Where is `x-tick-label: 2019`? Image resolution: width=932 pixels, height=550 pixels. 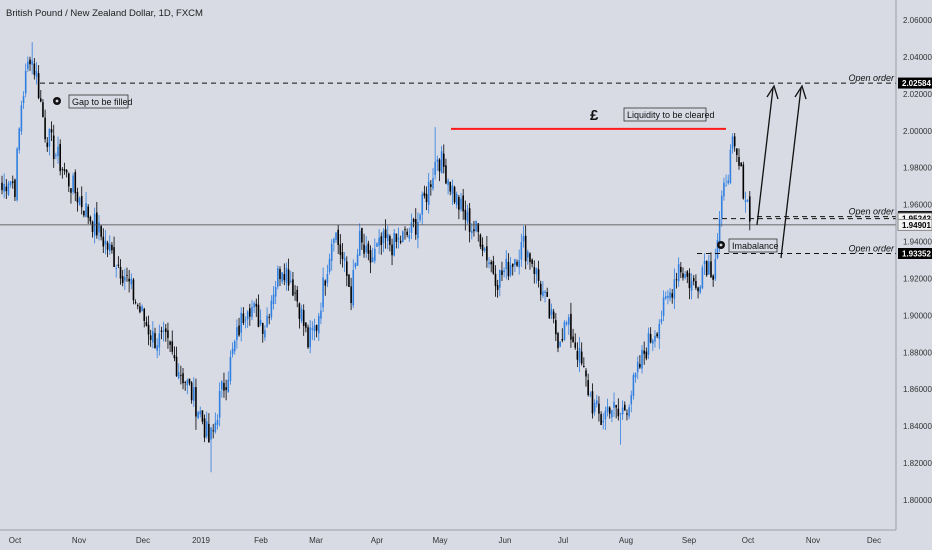
x-tick-label: 2019 is located at coordinates (201, 540).